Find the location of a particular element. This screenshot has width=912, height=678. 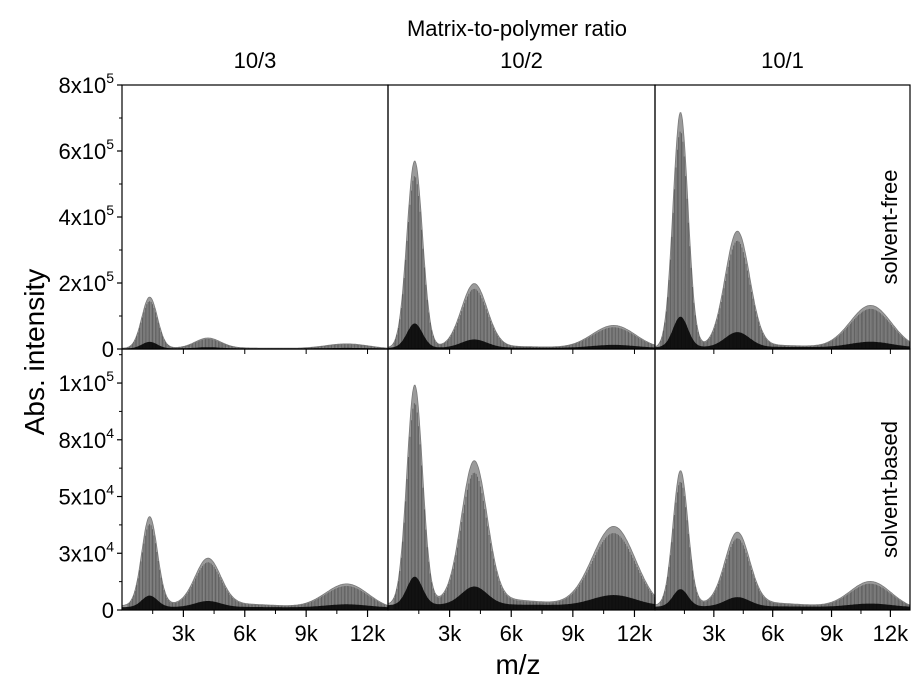

y-tick-label: 4x10⁵ is located at coordinates (86, 216).